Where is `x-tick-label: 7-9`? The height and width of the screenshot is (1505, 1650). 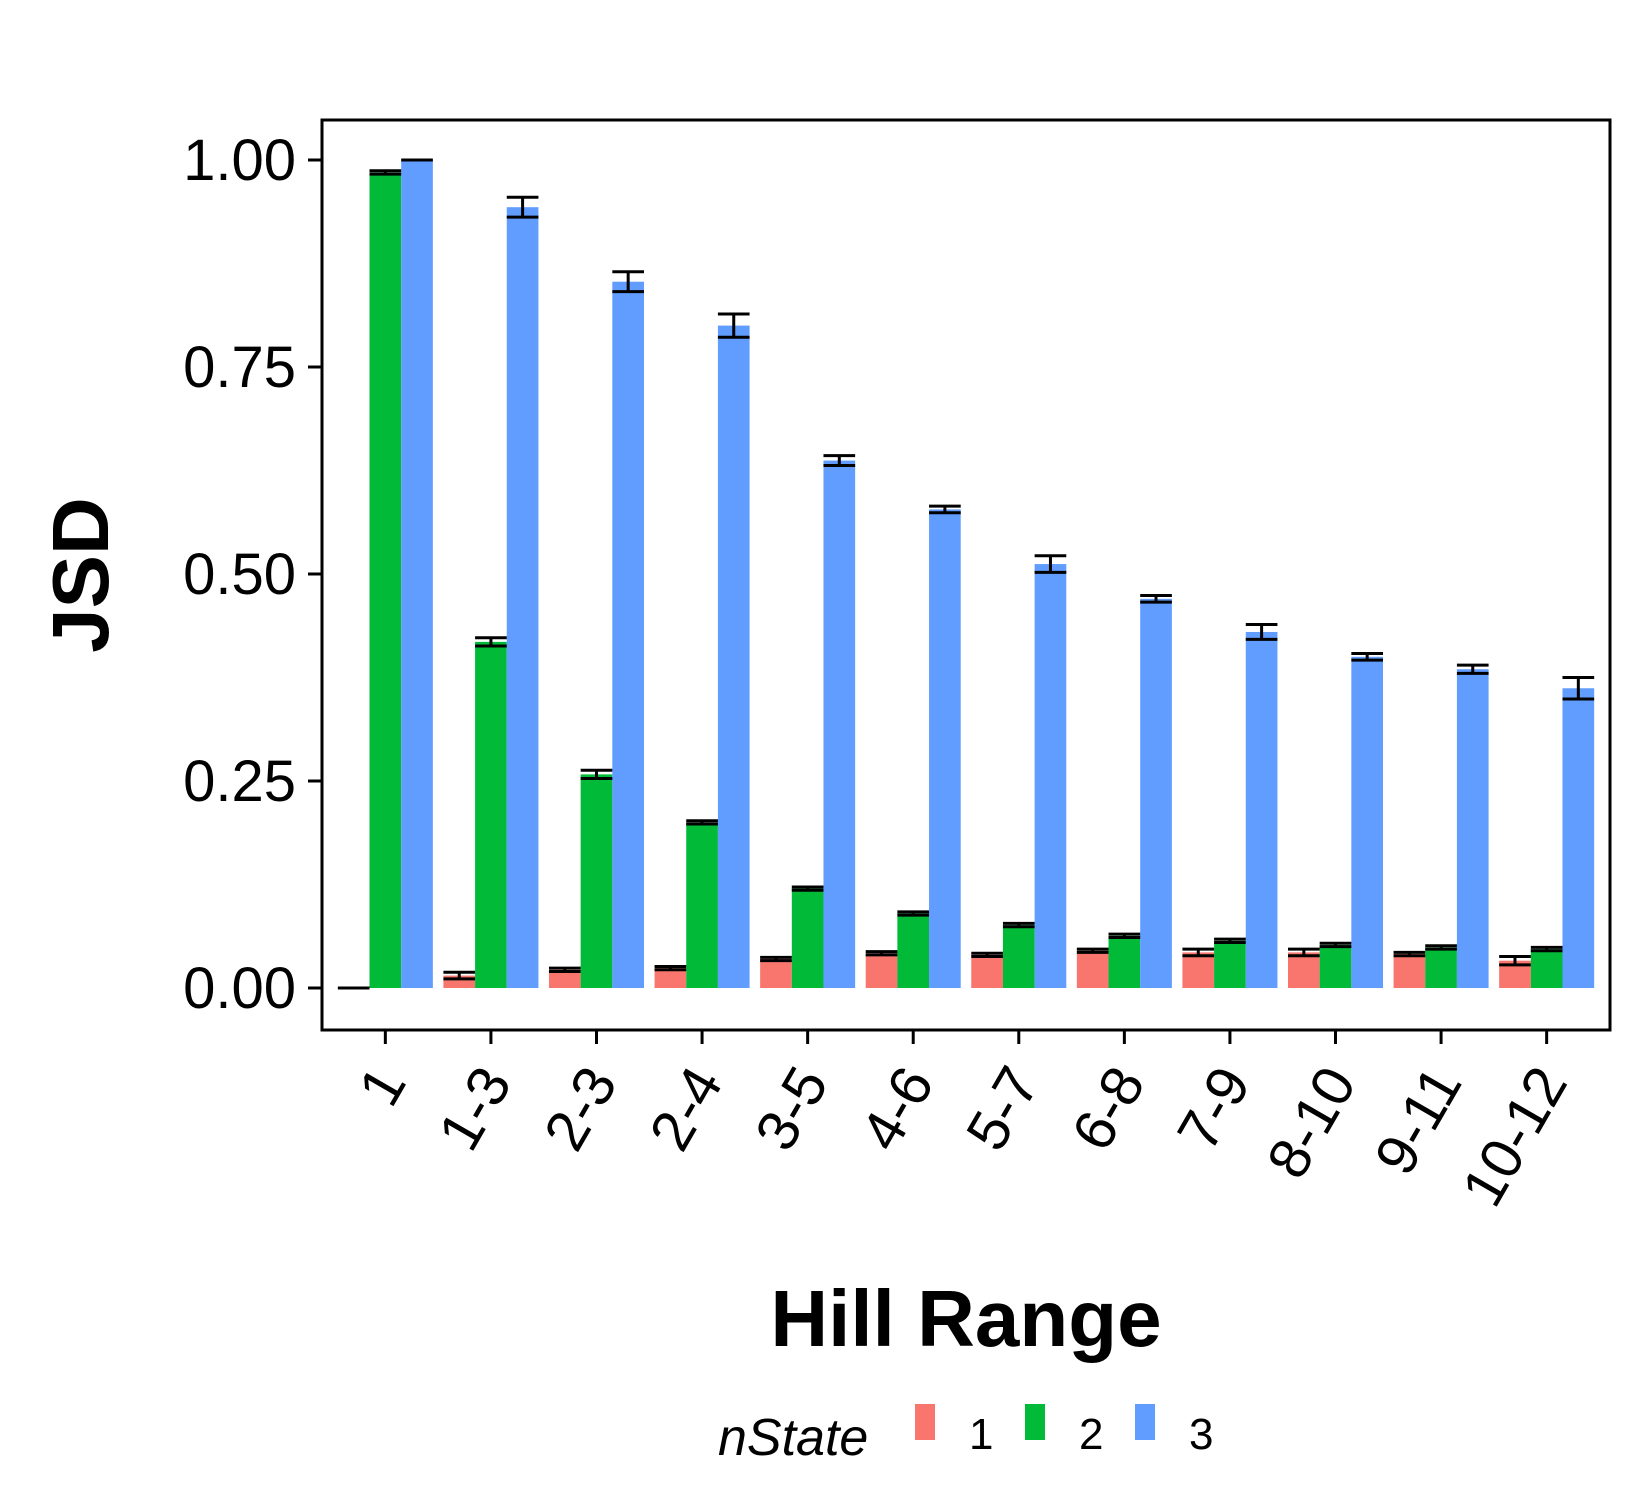
x-tick-label: 7-9 is located at coordinates (1214, 1108).